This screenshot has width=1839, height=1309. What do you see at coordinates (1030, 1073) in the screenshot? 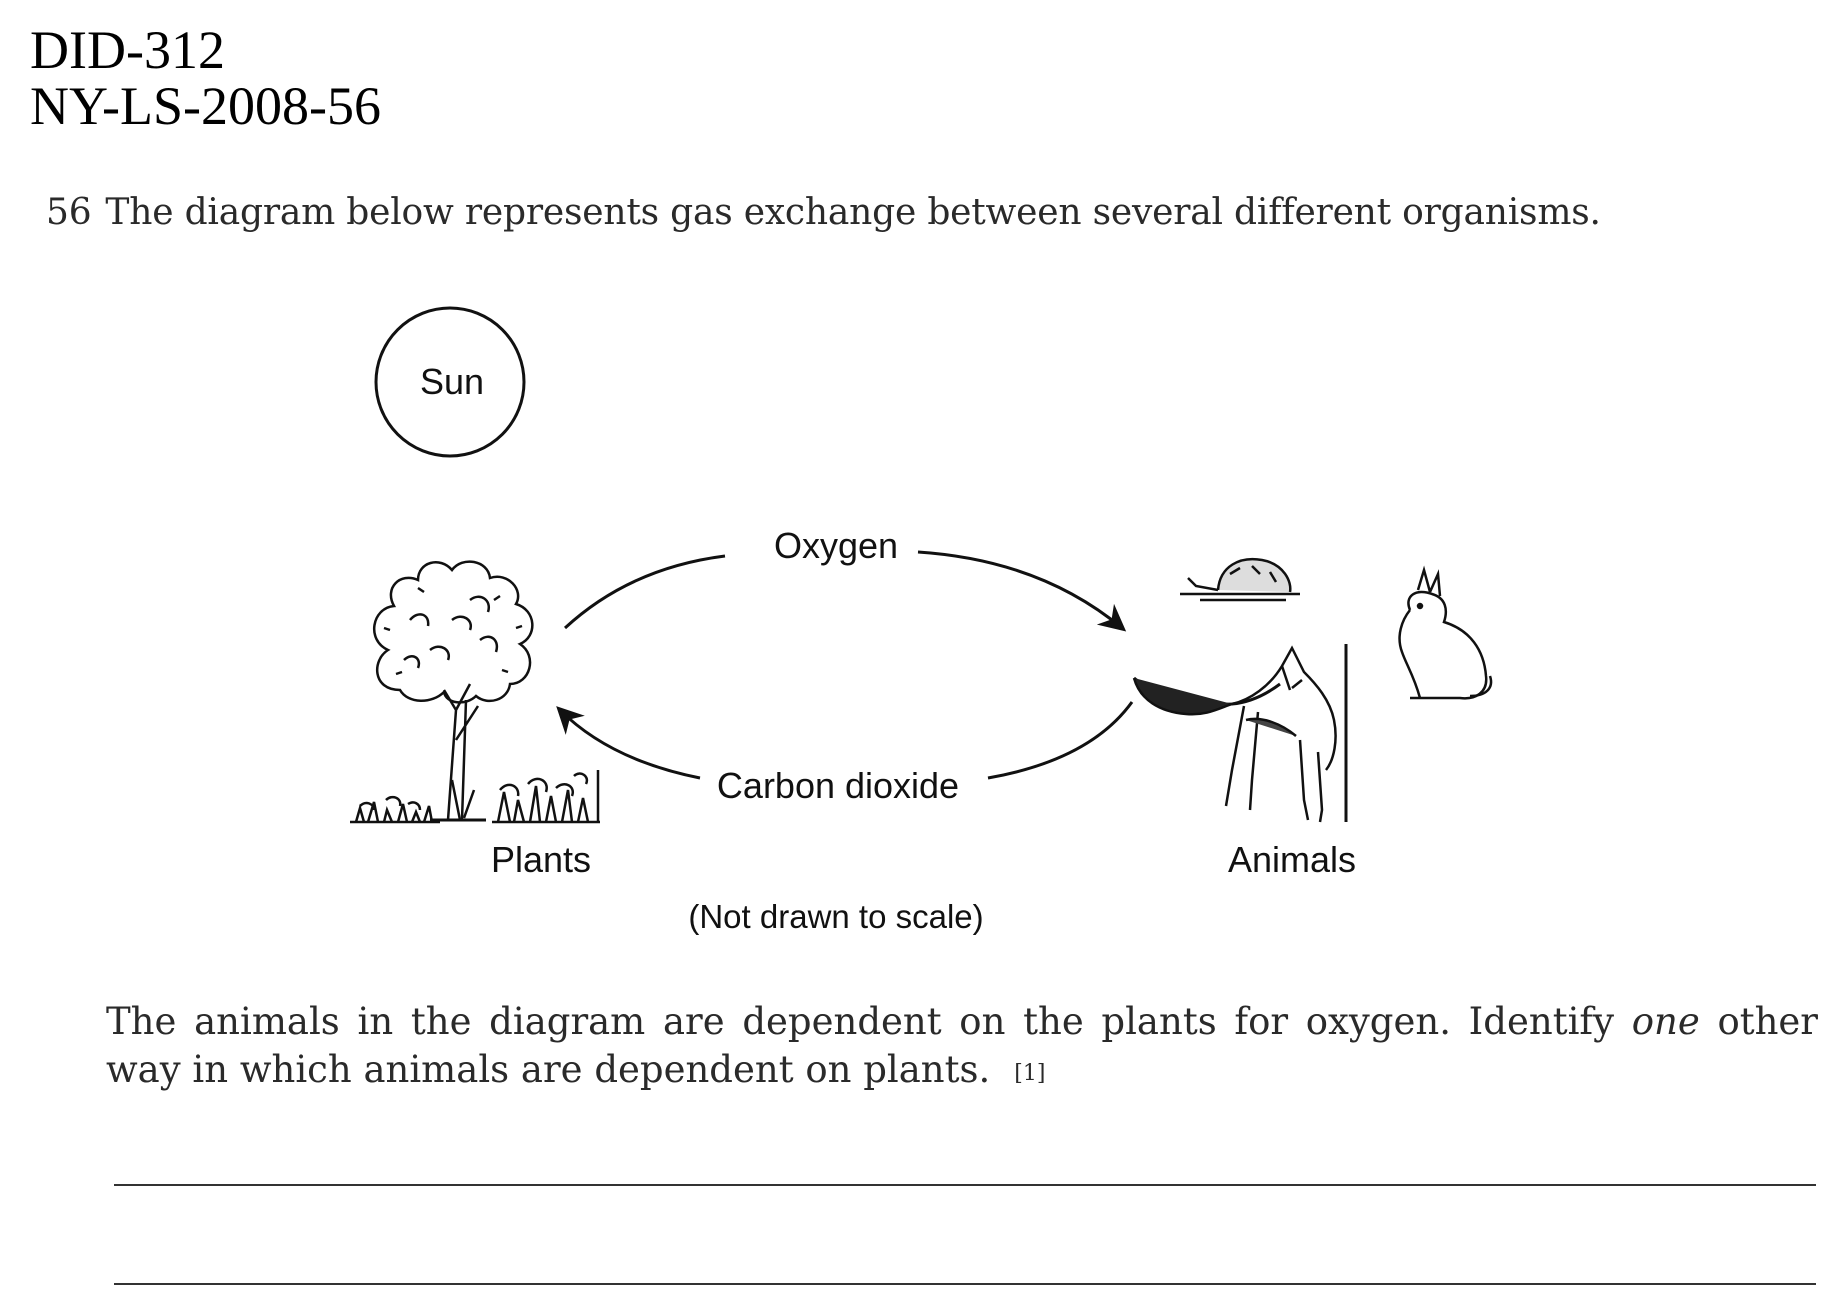
I see `point-value: [1]` at bounding box center [1030, 1073].